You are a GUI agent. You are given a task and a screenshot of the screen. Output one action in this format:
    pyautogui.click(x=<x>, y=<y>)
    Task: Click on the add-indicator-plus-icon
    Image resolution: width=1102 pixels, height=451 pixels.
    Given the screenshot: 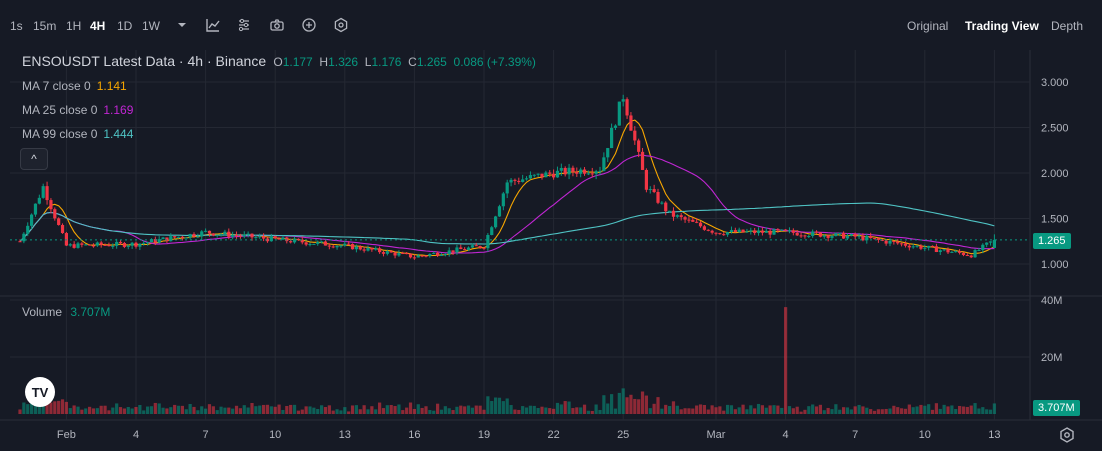 What is the action you would take?
    pyautogui.click(x=309, y=25)
    